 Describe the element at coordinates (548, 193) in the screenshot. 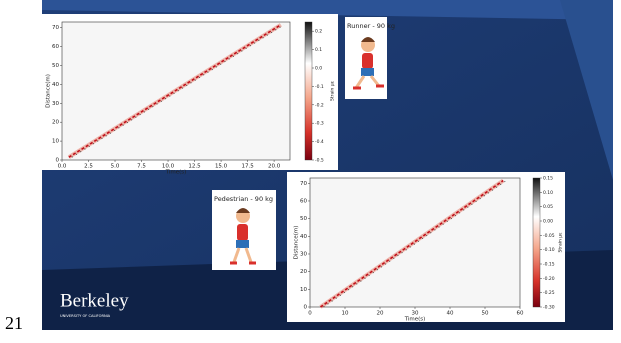

I see `colorbar-tick-label: 0.10` at that location.